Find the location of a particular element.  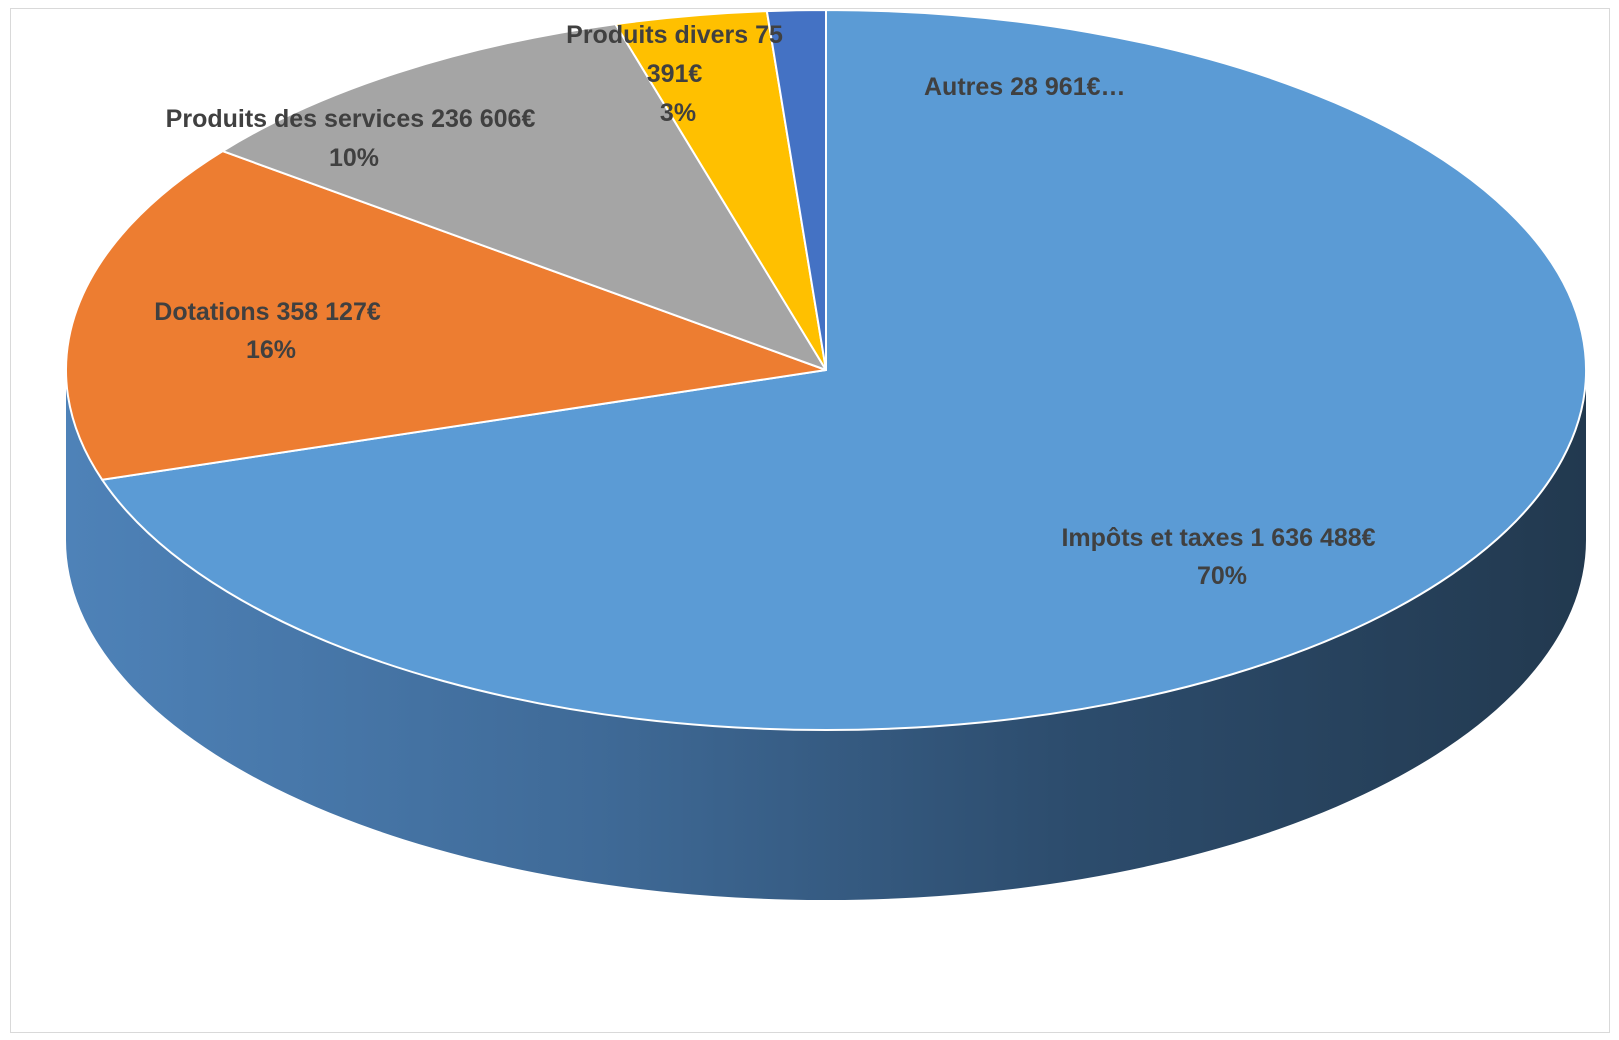

pie-slice-dotations is located at coordinates (446, 315).